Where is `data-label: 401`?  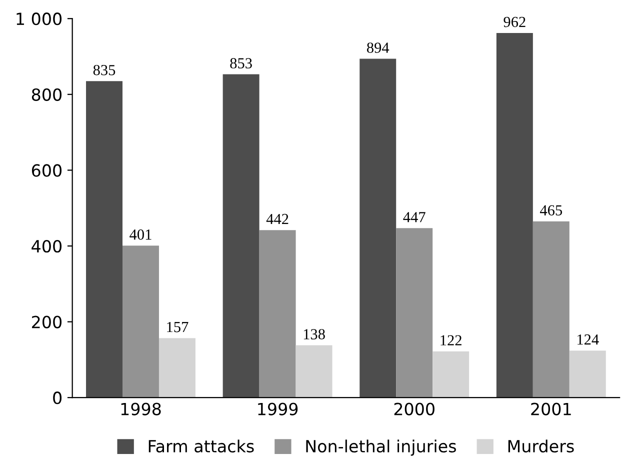 data-label: 401 is located at coordinates (141, 234).